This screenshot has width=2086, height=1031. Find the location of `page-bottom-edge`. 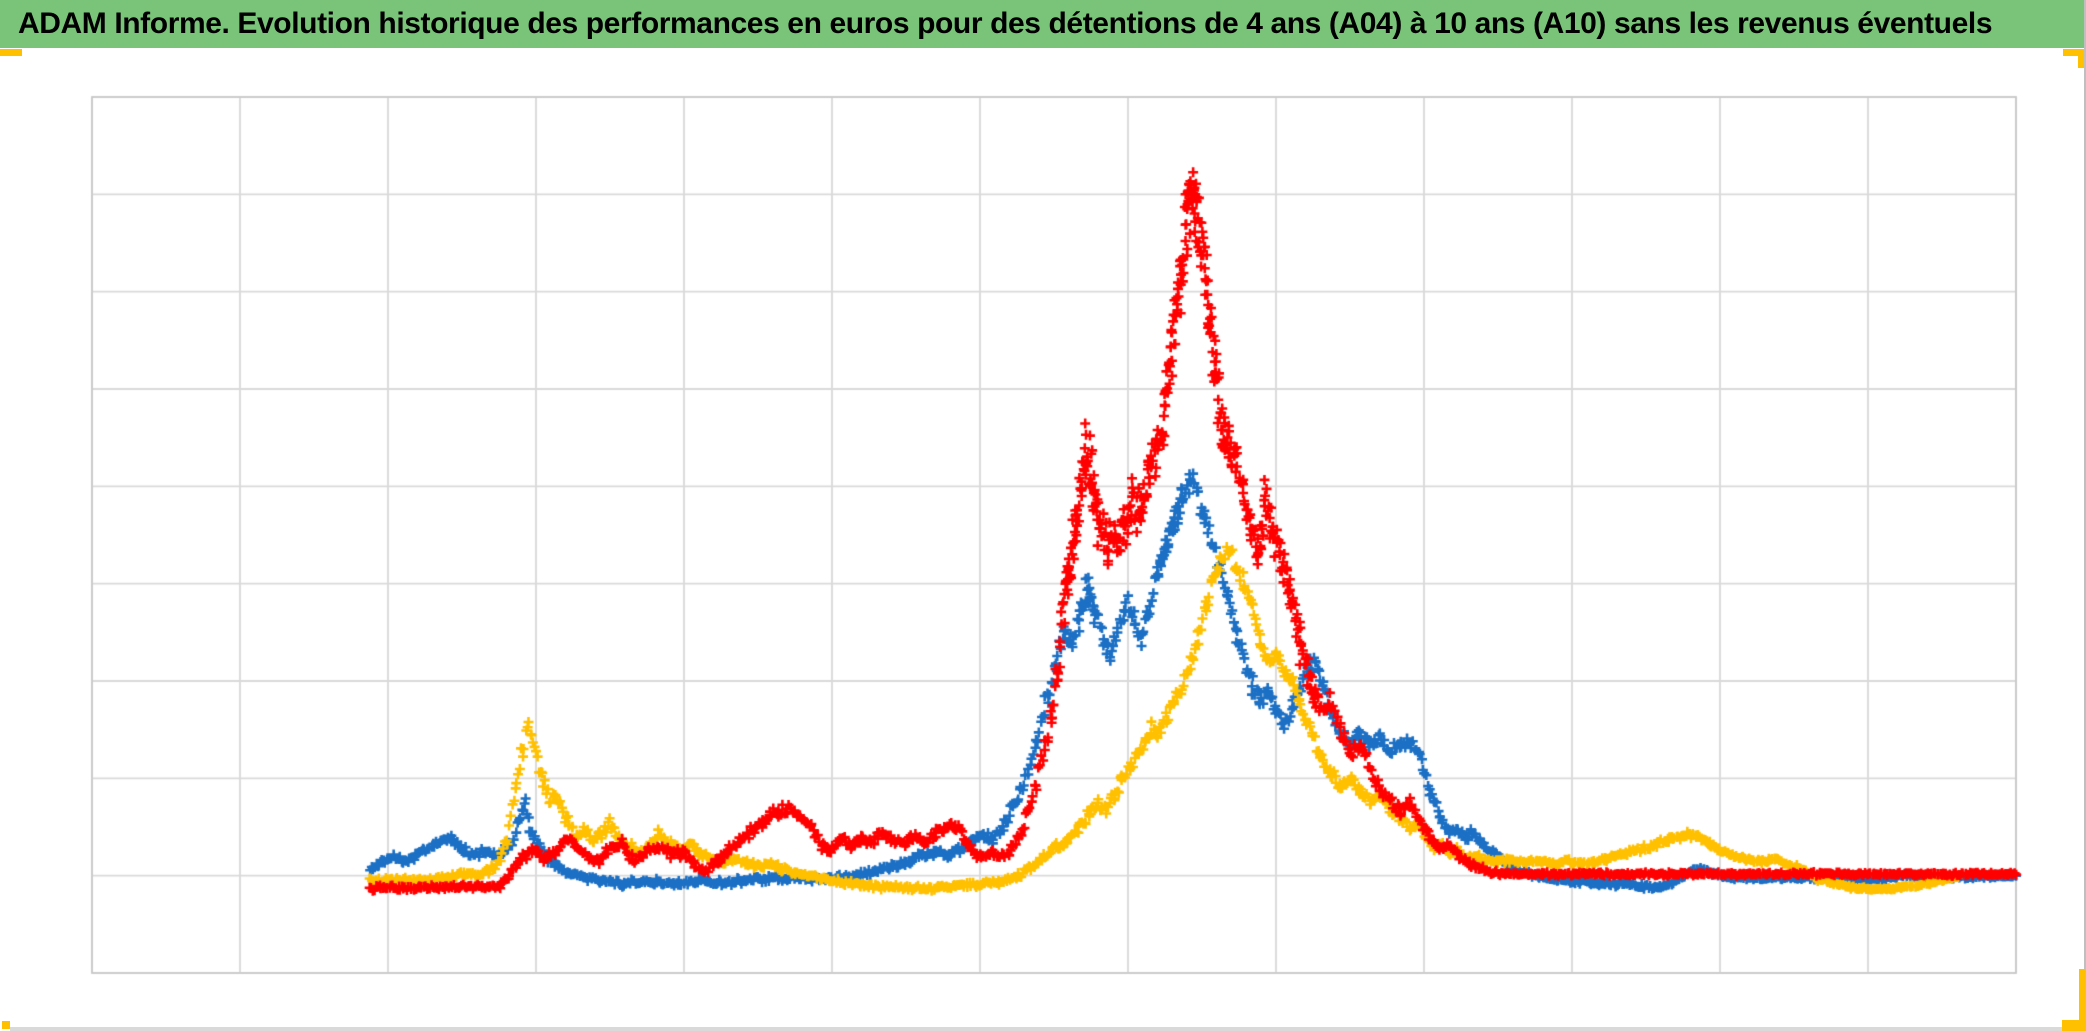

page-bottom-edge is located at coordinates (1048, 1029).